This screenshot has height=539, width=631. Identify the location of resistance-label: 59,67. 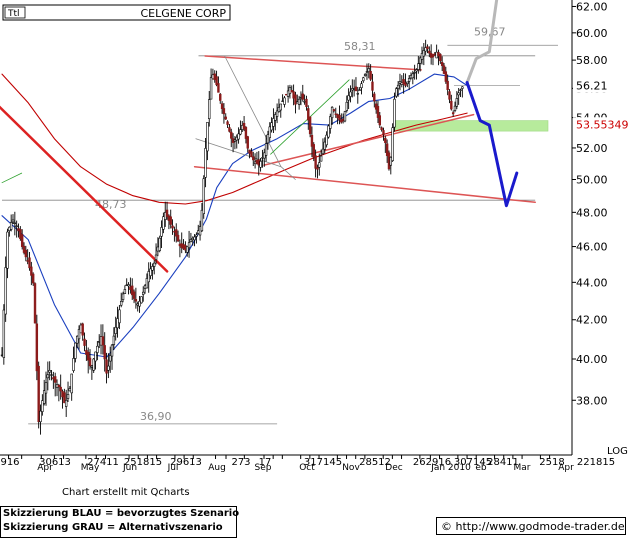
(490, 31).